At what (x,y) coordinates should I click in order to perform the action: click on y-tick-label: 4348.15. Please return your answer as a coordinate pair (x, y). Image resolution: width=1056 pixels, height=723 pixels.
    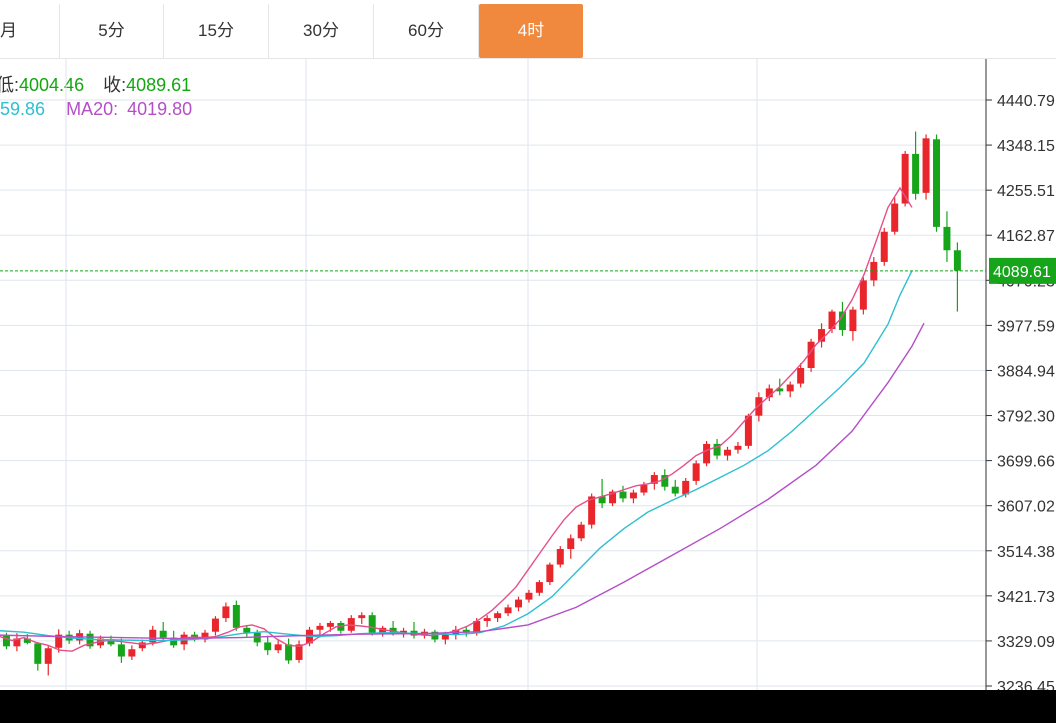
    Looking at the image, I should click on (1026, 146).